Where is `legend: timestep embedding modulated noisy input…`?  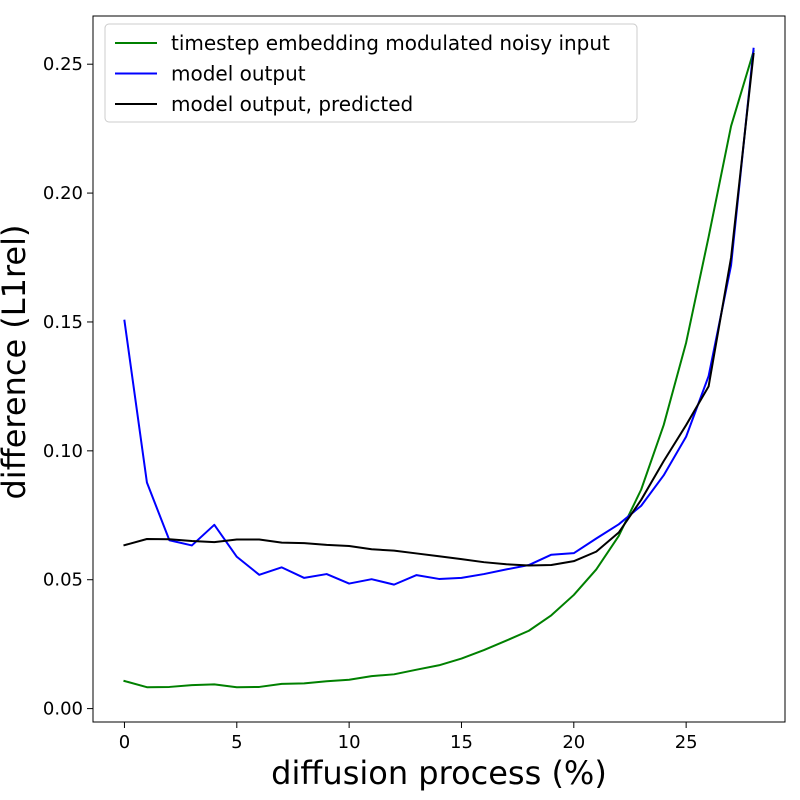
legend: timestep embedding modulated noisy input… is located at coordinates (371, 73).